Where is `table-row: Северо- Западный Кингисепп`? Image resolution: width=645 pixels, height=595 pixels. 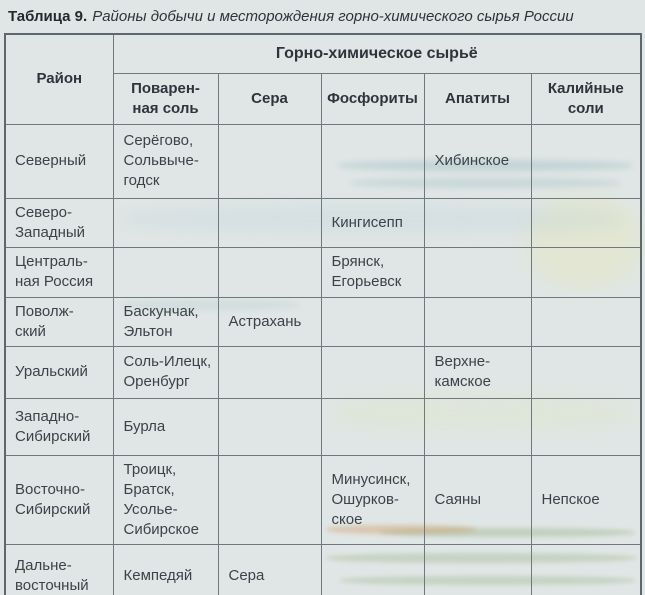 table-row: Северо- Западный Кингисепп is located at coordinates (323, 222).